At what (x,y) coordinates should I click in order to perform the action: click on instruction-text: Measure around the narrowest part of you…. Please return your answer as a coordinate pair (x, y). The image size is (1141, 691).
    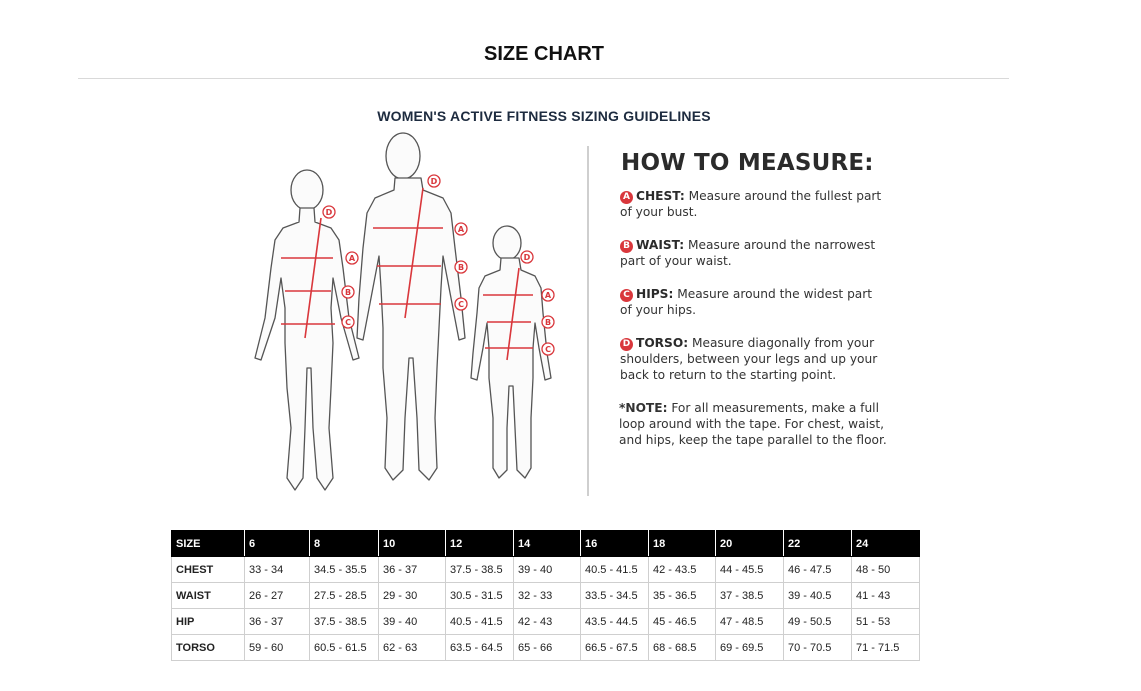
    Looking at the image, I should click on (748, 253).